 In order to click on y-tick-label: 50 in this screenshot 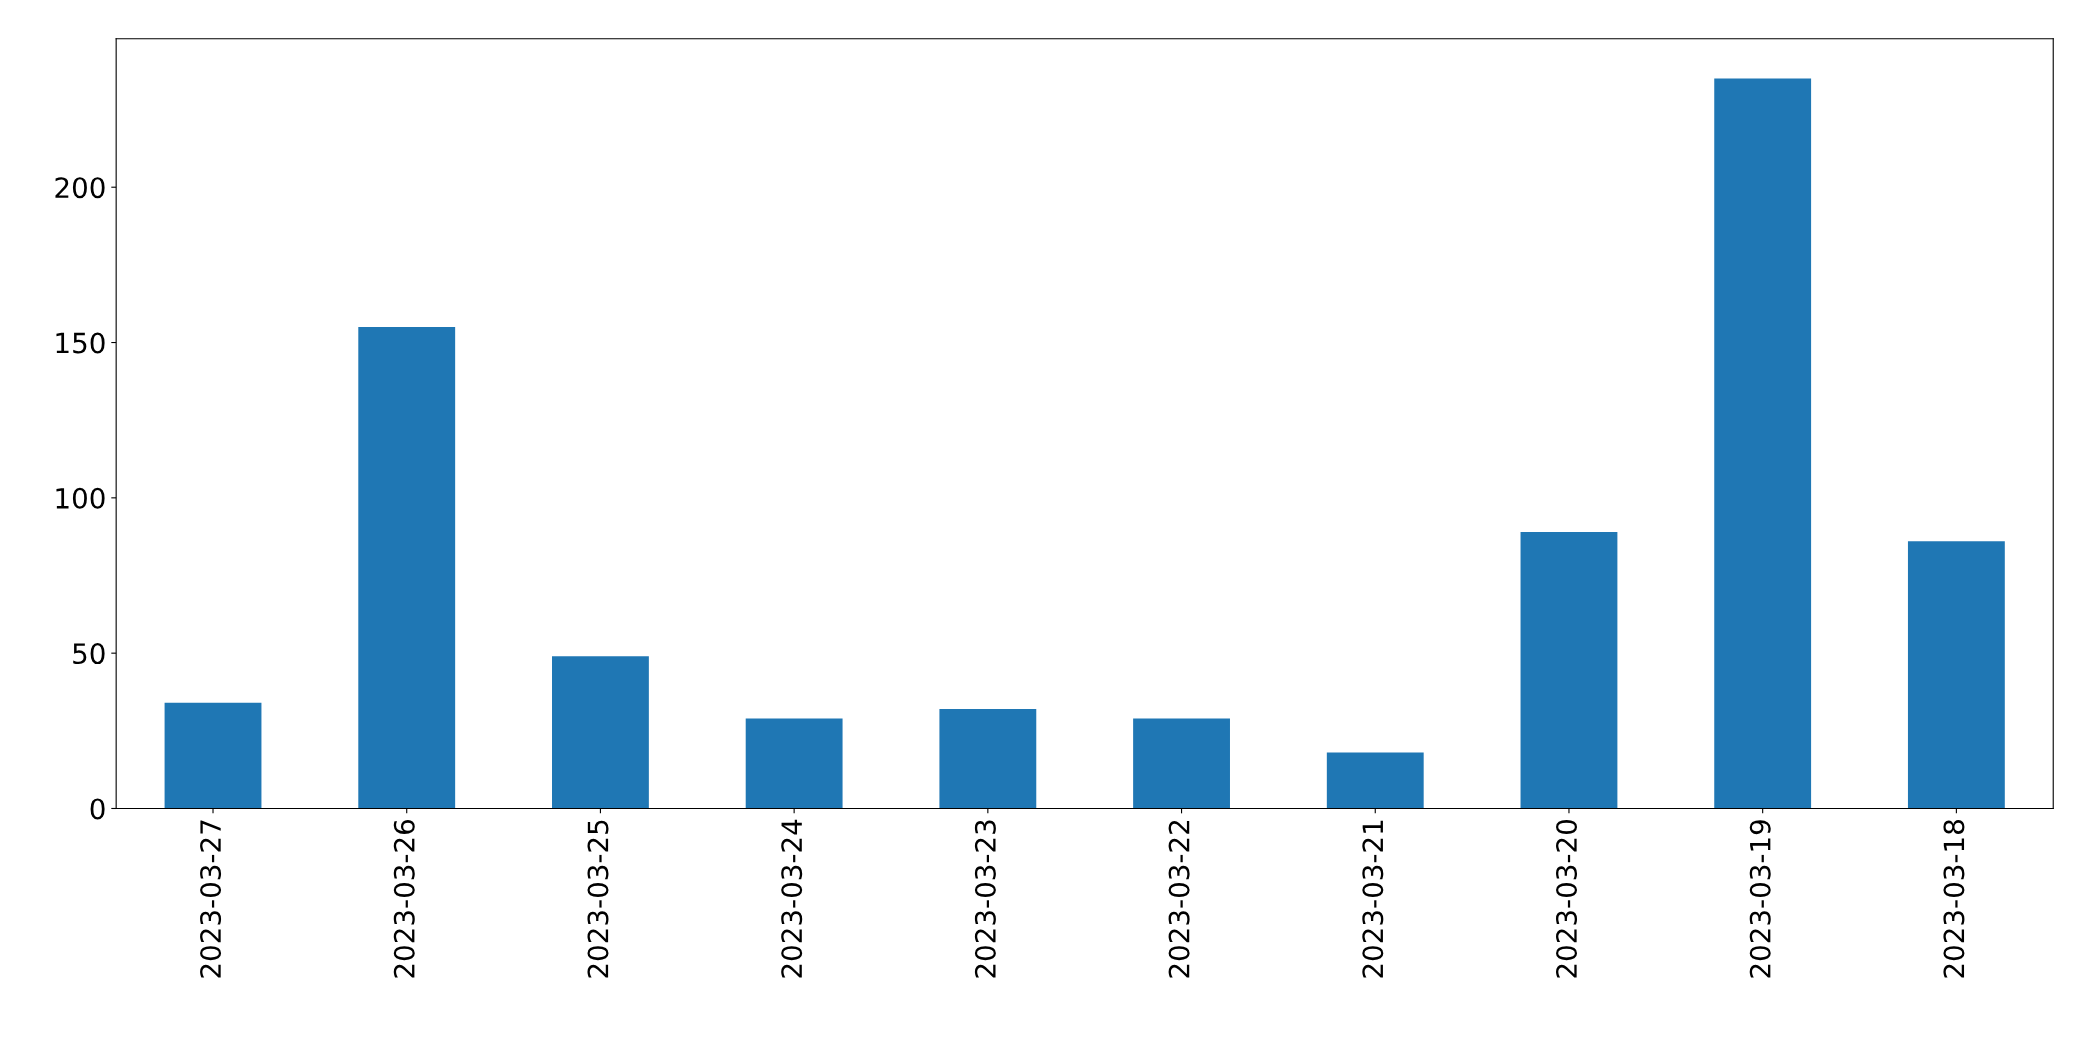, I will do `click(89, 654)`.